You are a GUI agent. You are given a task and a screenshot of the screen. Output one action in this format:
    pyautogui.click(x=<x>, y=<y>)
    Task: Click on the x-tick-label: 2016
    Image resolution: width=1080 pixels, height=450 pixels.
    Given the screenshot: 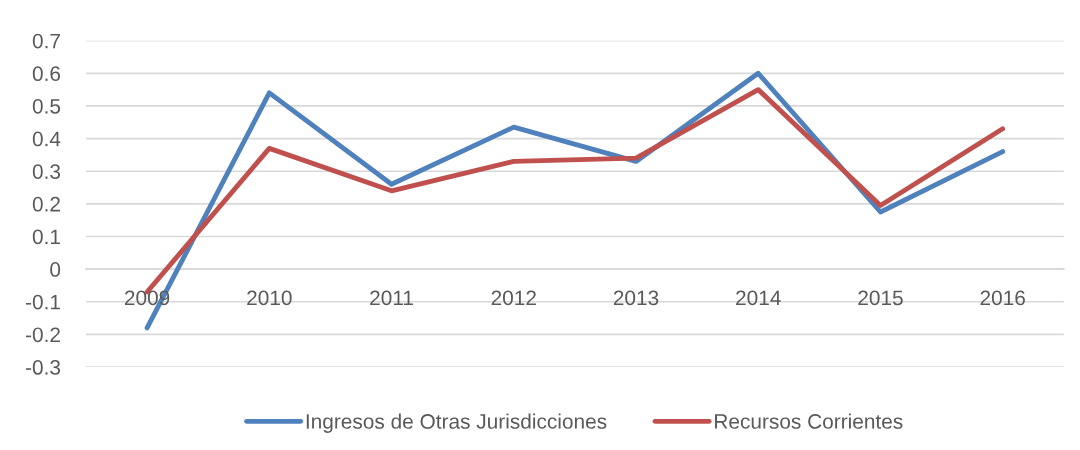 What is the action you would take?
    pyautogui.click(x=1002, y=298)
    